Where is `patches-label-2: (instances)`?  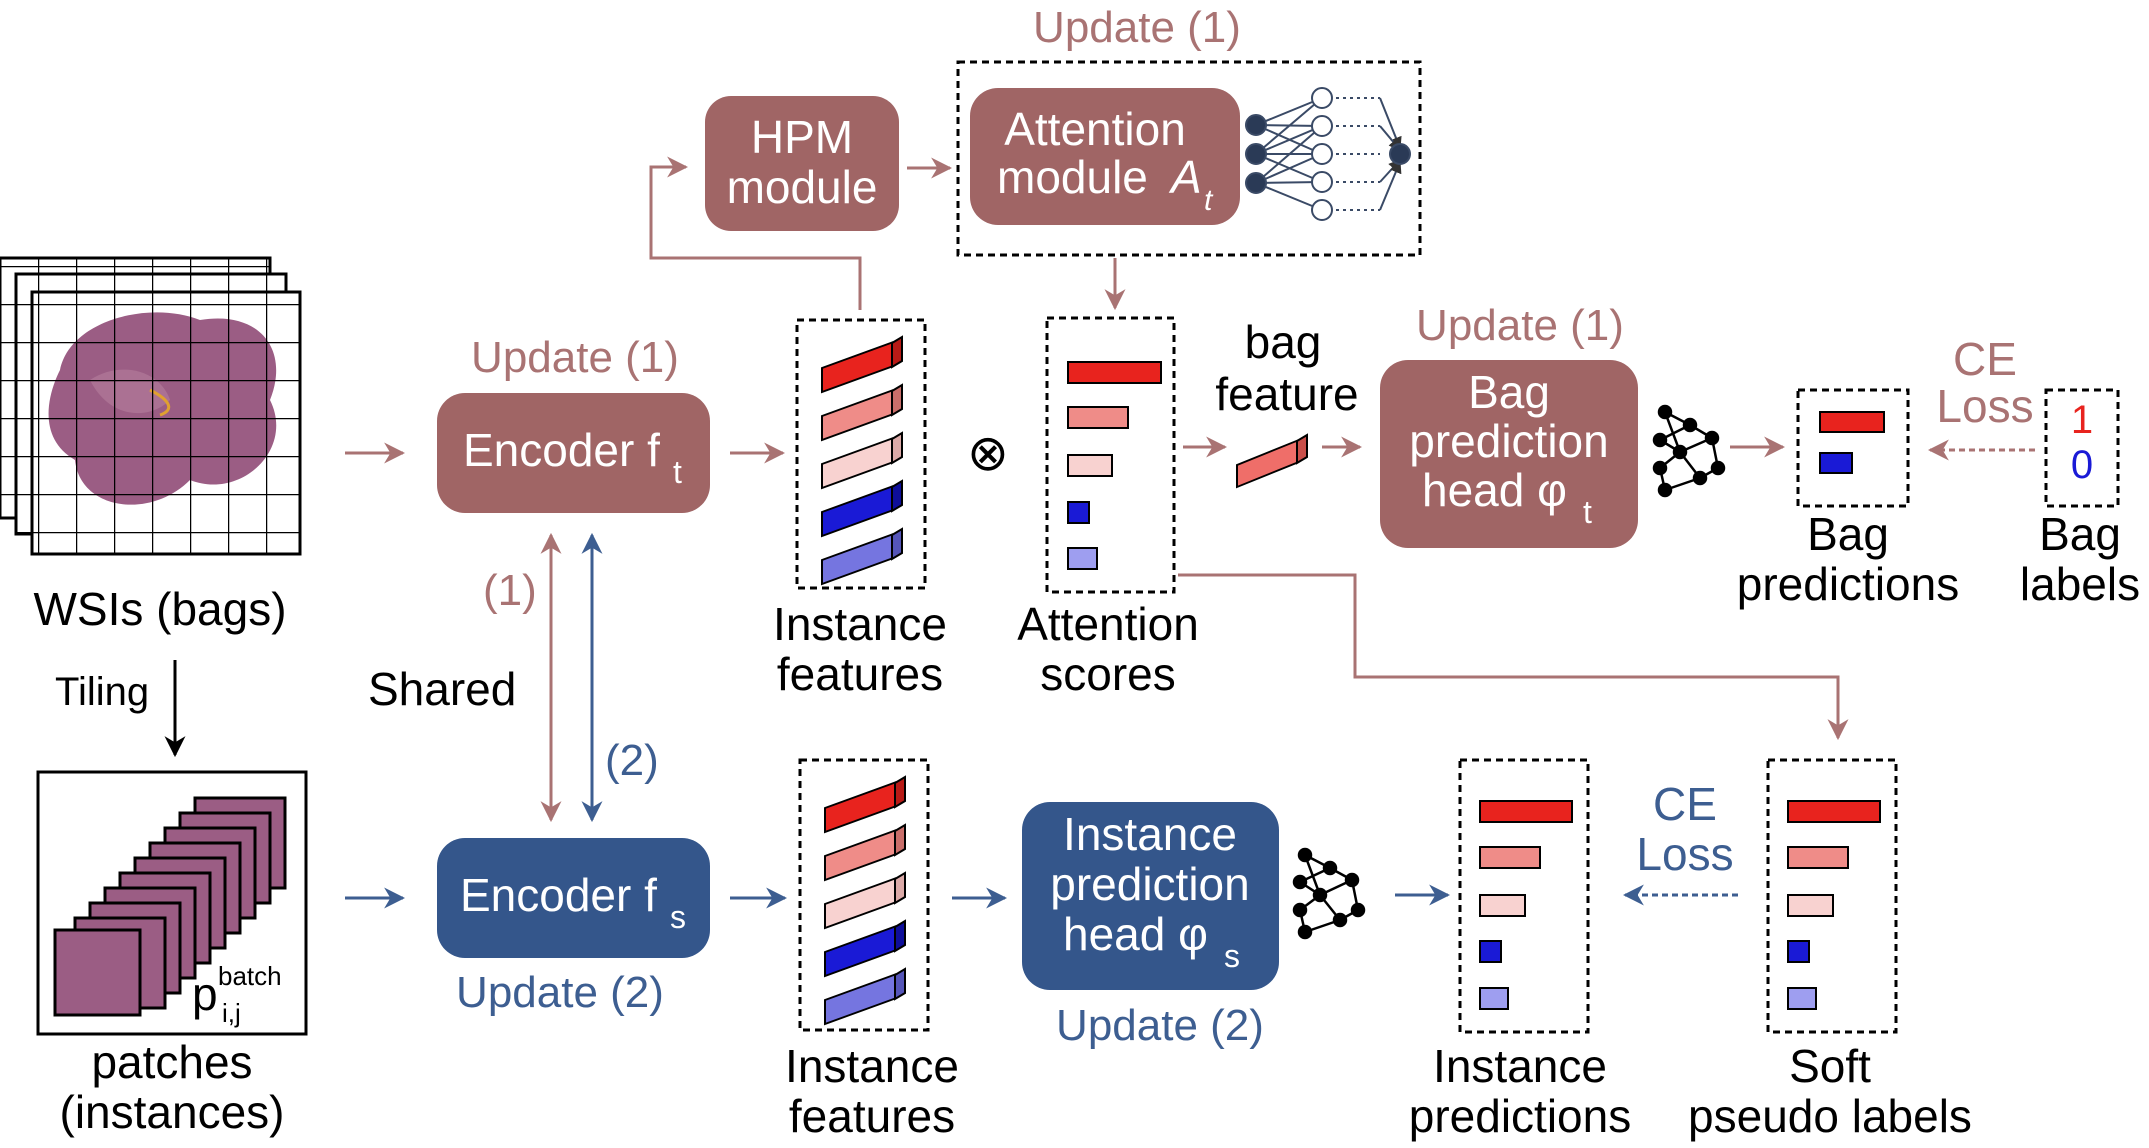
patches-label-2: (instances) is located at coordinates (172, 1112).